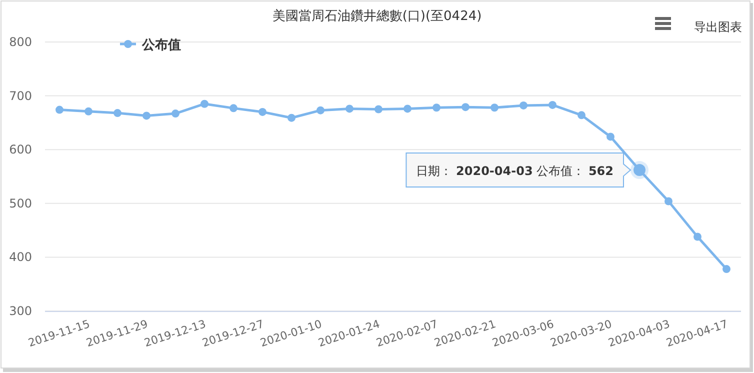 This screenshot has width=754, height=373. Describe the element at coordinates (718, 27) in the screenshot. I see `text: 导出图表` at that location.